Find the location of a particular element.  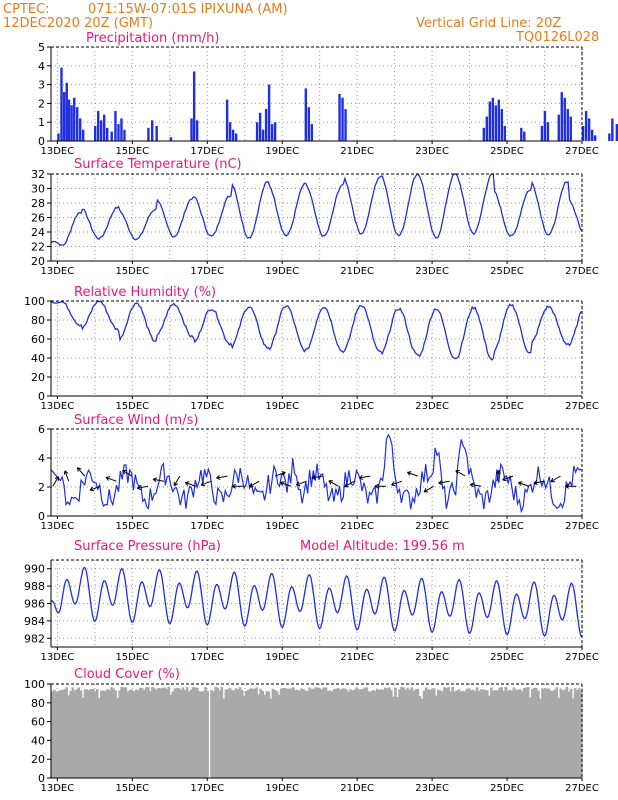

y-tick-label: 60 is located at coordinates (38, 722).